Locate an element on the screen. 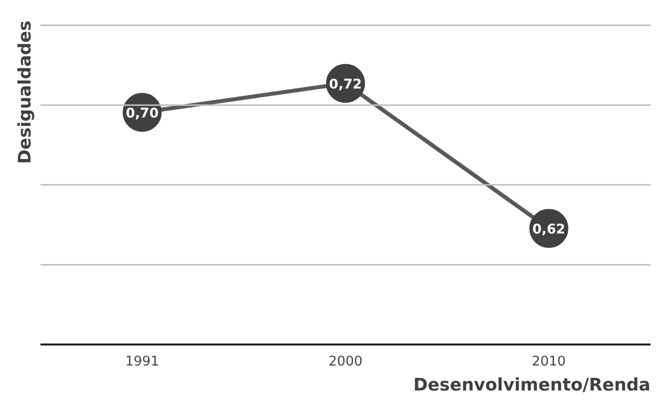  data-label: 0,62 is located at coordinates (549, 230).